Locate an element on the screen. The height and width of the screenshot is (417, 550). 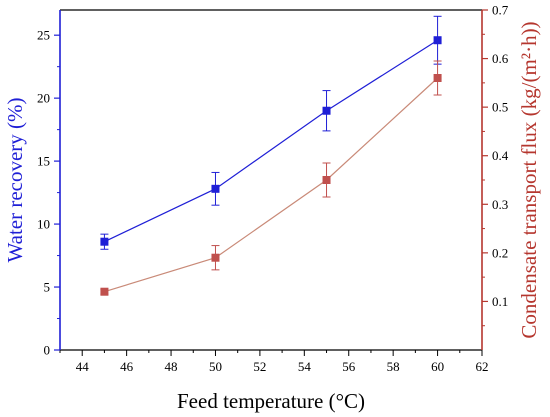
y-left-tick-label: 25 is located at coordinates (43, 35).